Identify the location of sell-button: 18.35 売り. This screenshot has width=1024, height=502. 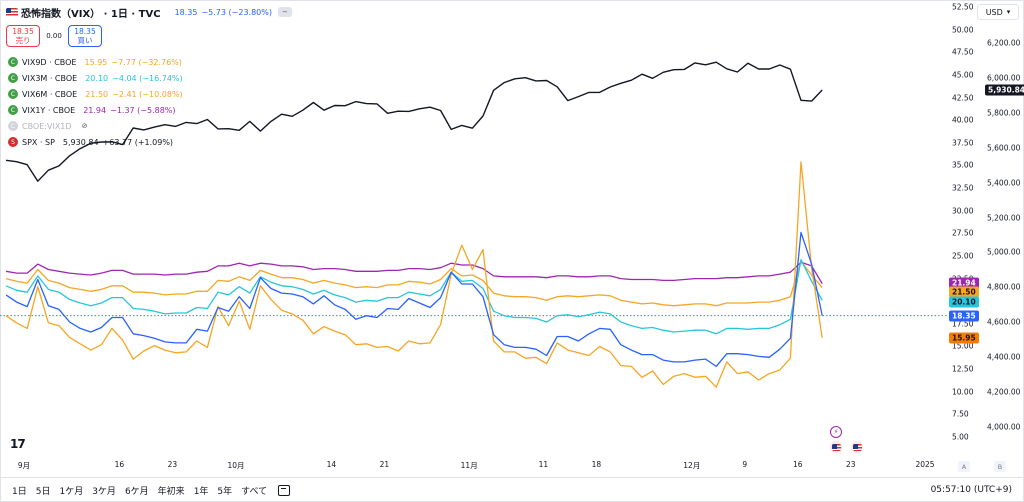
(23, 36).